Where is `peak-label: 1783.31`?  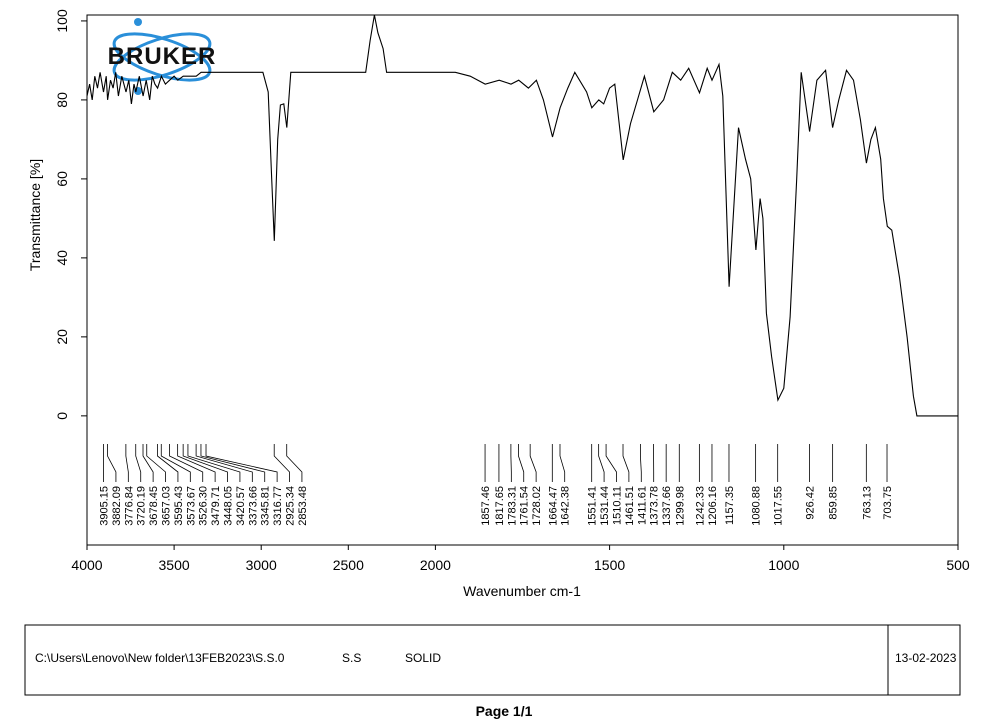
peak-label: 1783.31 is located at coordinates (512, 506).